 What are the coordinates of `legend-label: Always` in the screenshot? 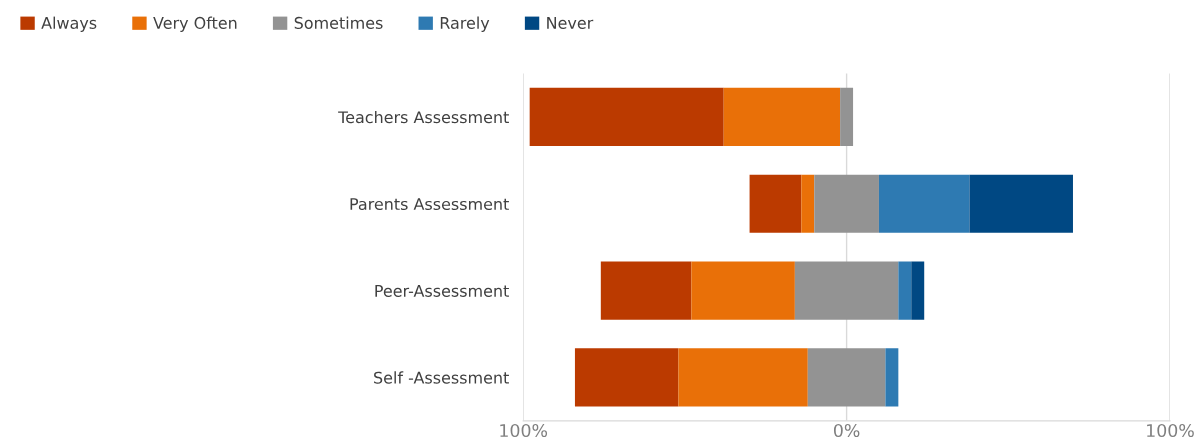 It's located at (69, 24).